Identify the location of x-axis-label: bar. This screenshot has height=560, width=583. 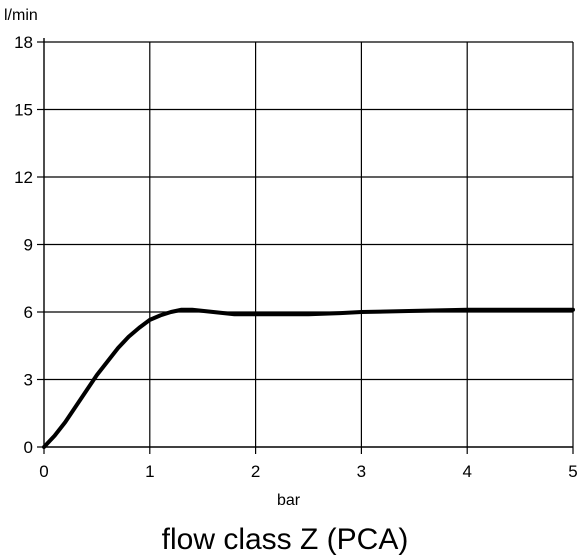
(289, 500).